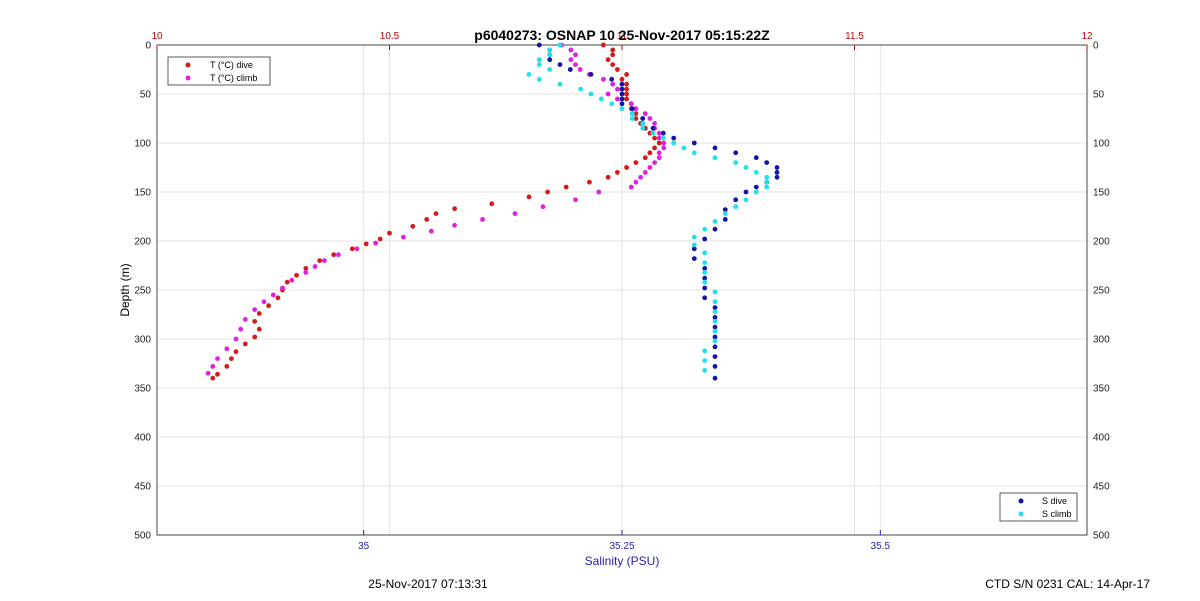 Image resolution: width=1200 pixels, height=601 pixels. I want to click on sal-tick-label: 35, so click(364, 546).